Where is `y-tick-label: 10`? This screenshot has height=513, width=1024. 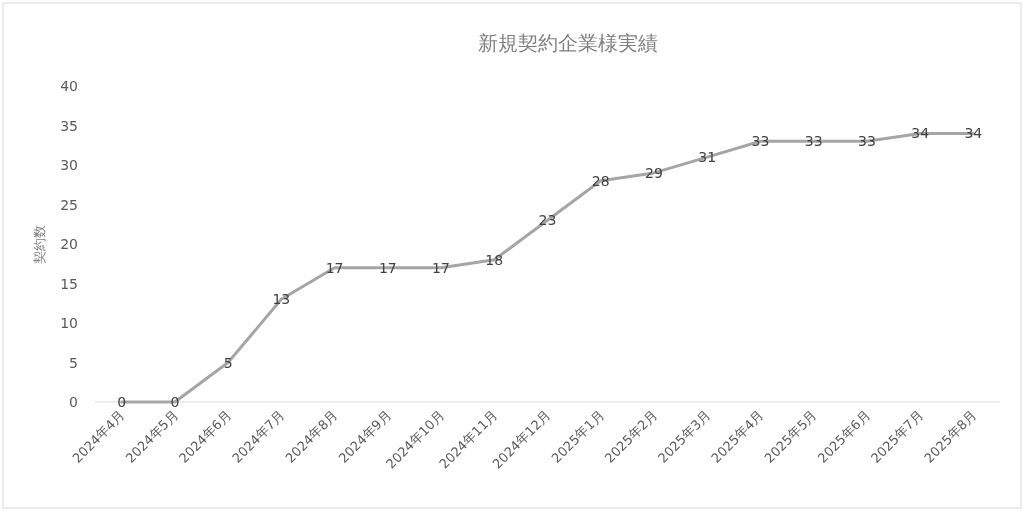 y-tick-label: 10 is located at coordinates (69, 323).